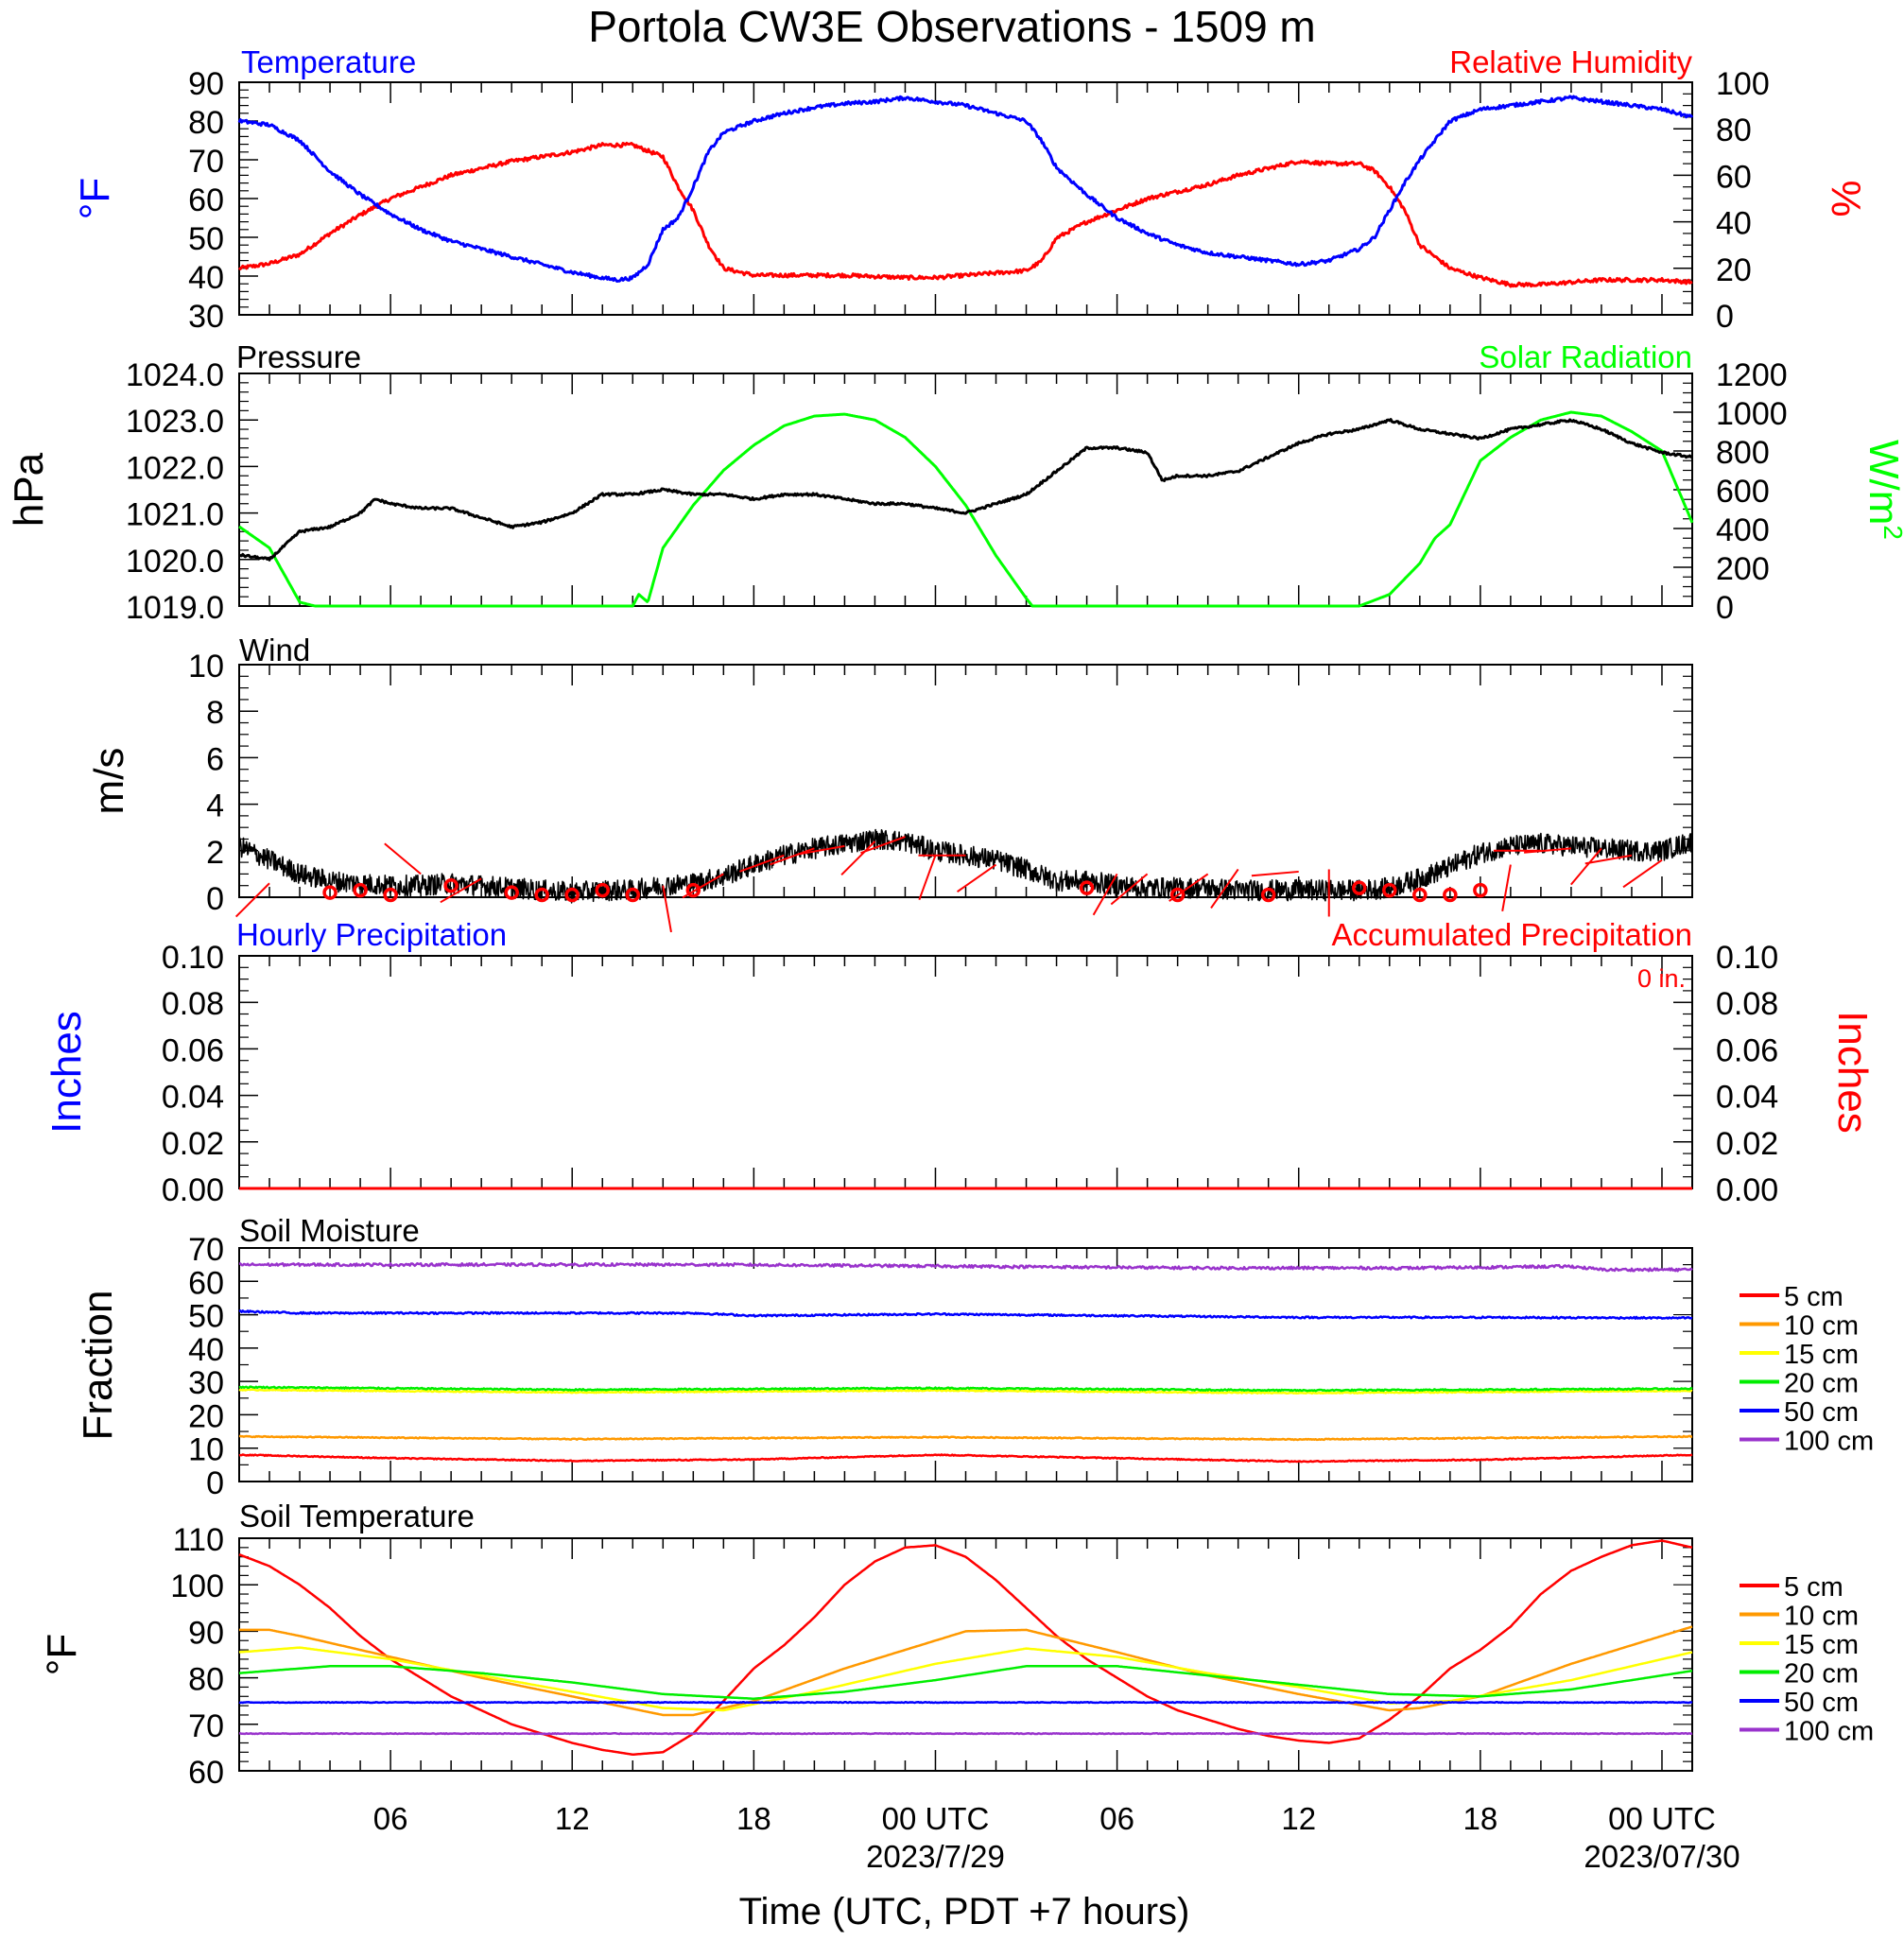  What do you see at coordinates (29, 490) in the screenshot?
I see `pressure-unit-label: hPa` at bounding box center [29, 490].